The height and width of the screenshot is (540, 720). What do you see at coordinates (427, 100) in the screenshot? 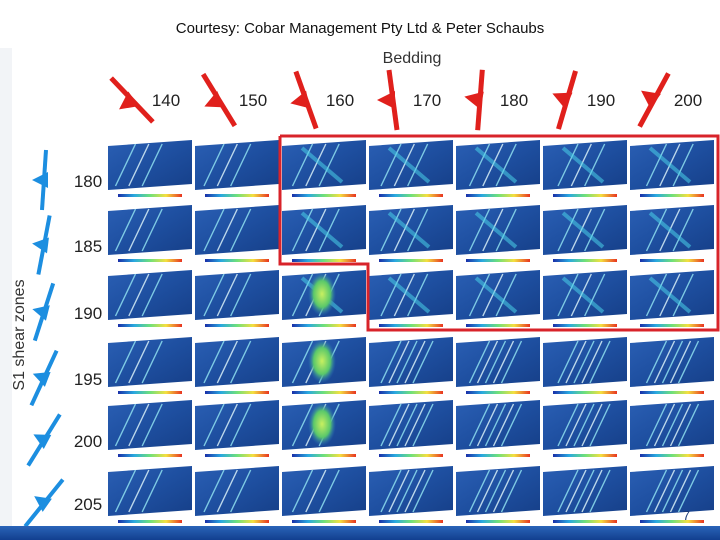
I see `bedding-label-170: 170` at bounding box center [427, 100].